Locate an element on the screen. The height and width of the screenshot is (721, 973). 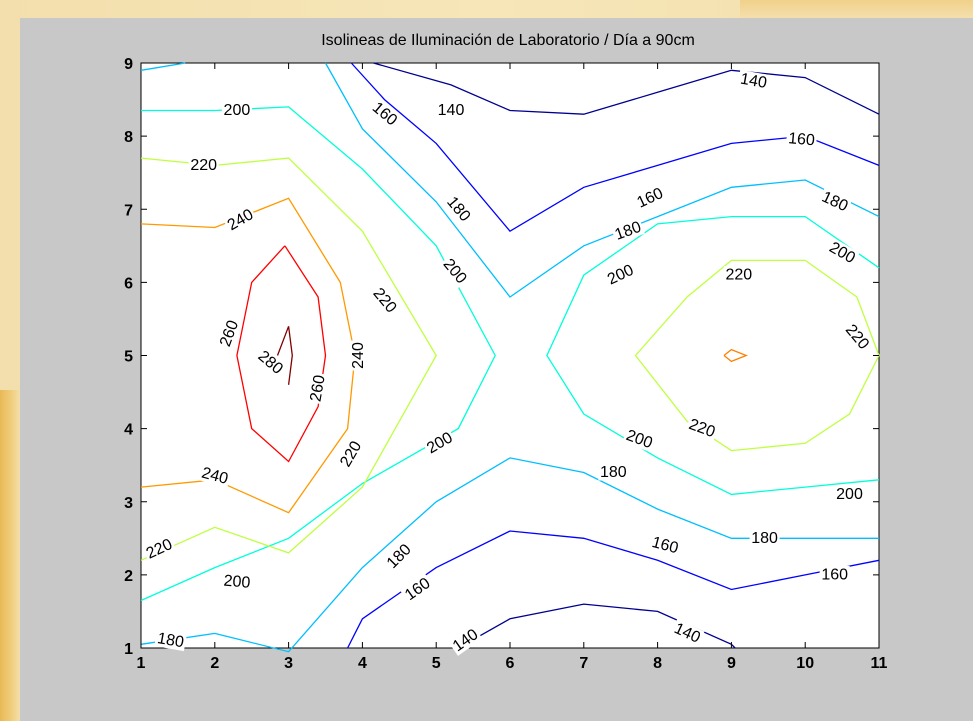
contour-label-text: 220 is located at coordinates (738, 275).